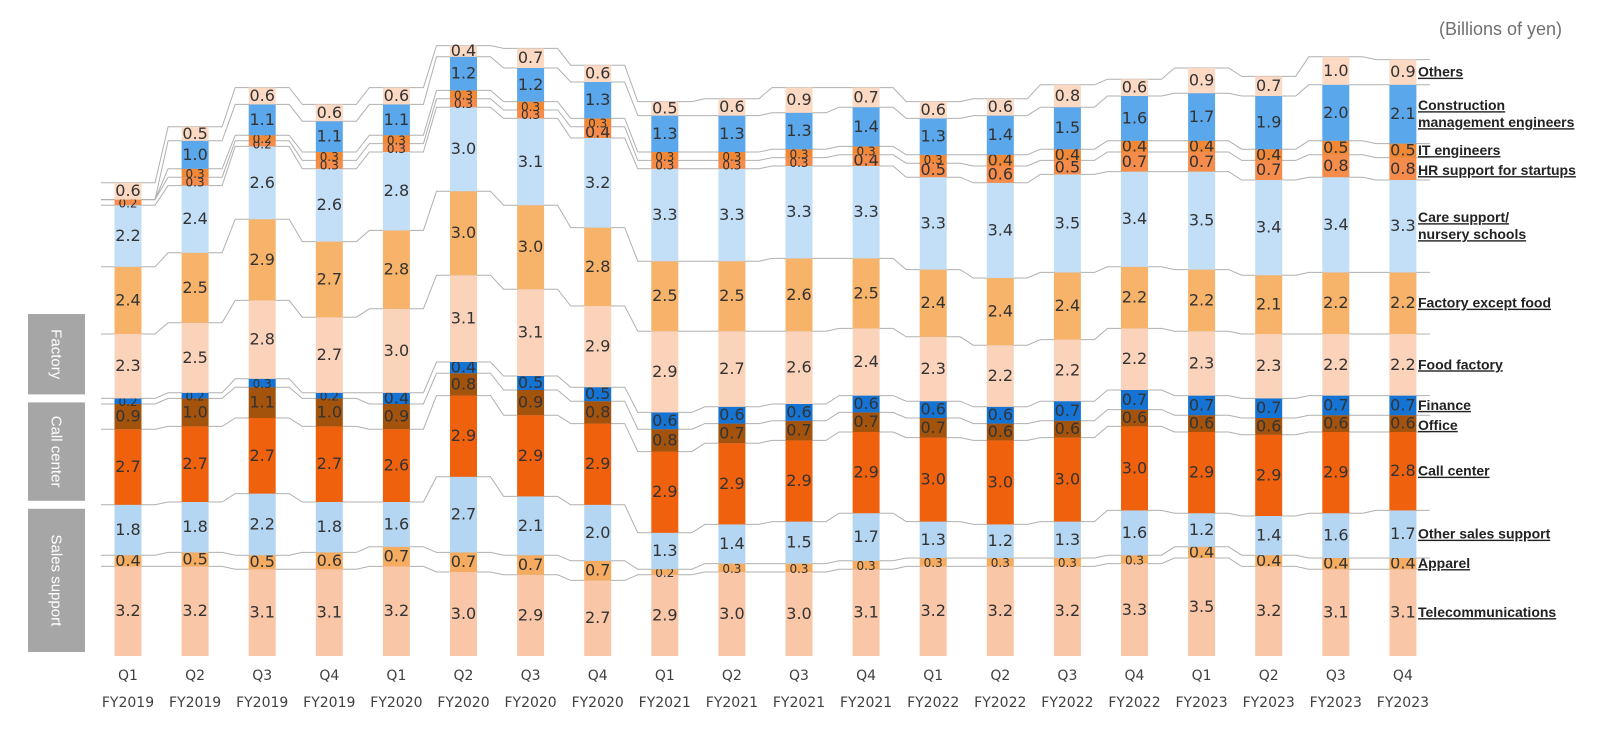 The height and width of the screenshot is (729, 1600). Describe the element at coordinates (932, 222) in the screenshot. I see `value-label: 3.3` at that location.